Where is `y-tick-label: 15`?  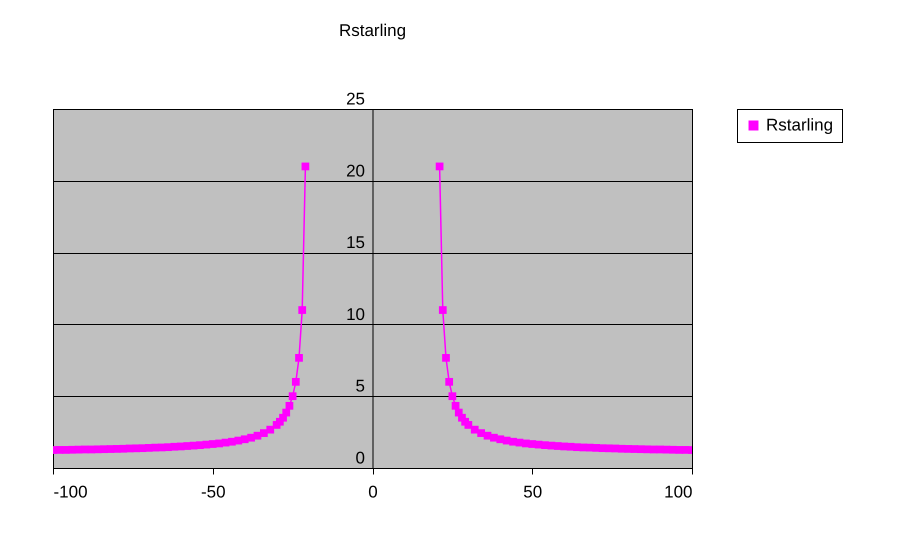
y-tick-label: 15 is located at coordinates (355, 242).